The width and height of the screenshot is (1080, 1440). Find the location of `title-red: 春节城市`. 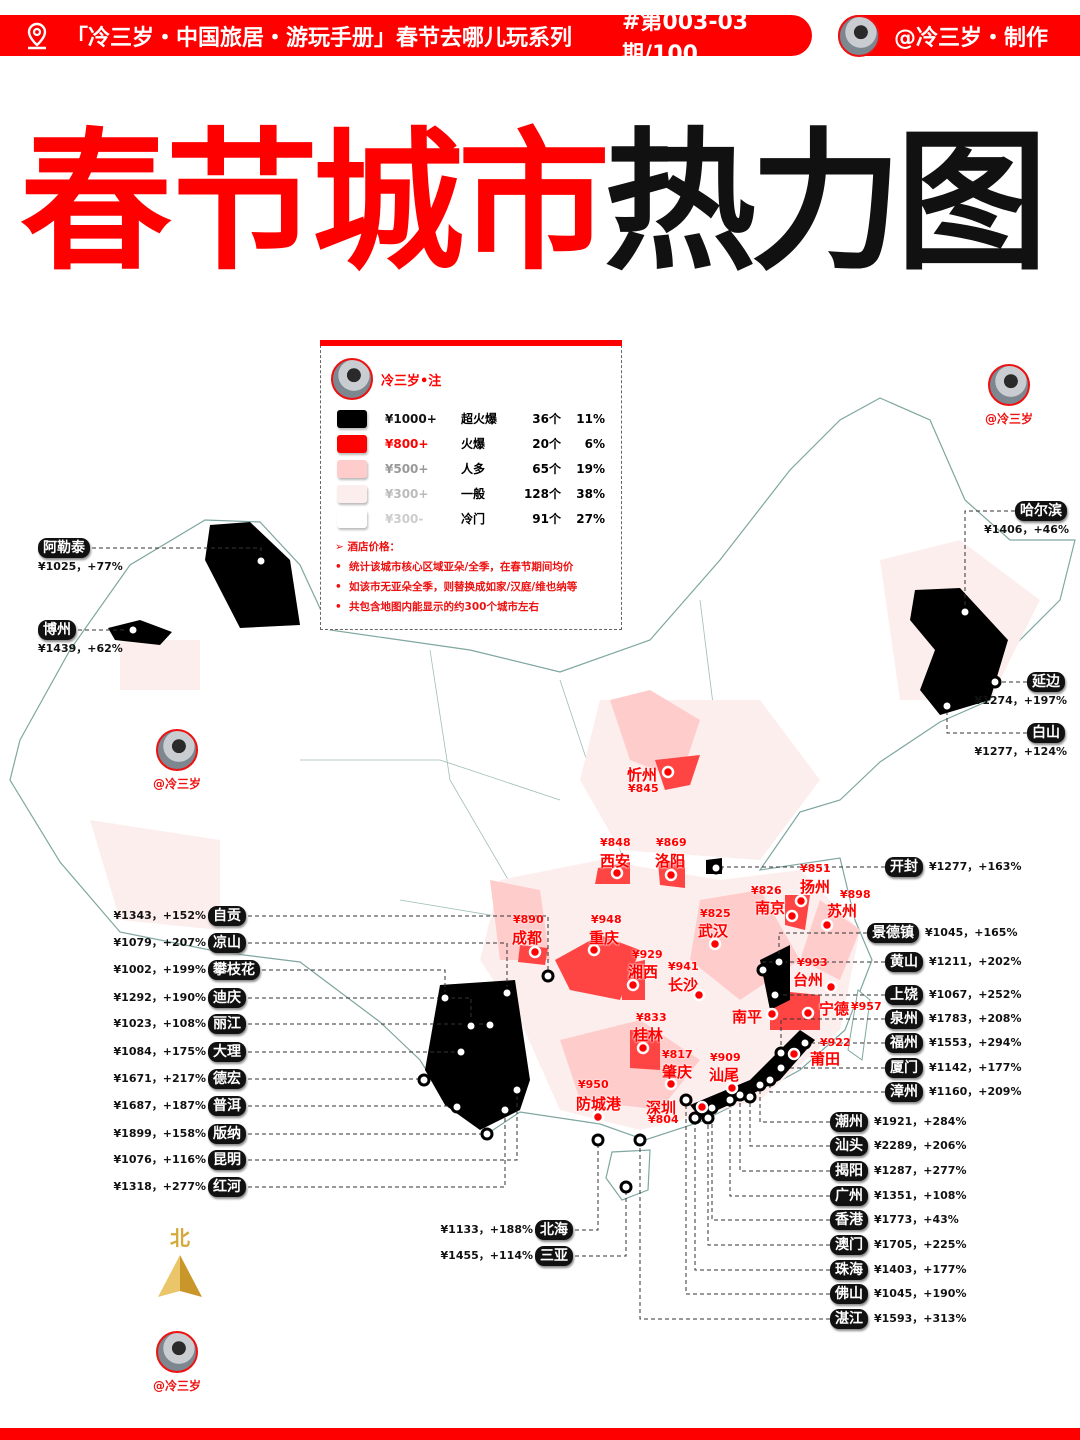

title-red: 春节城市 is located at coordinates (315, 202).